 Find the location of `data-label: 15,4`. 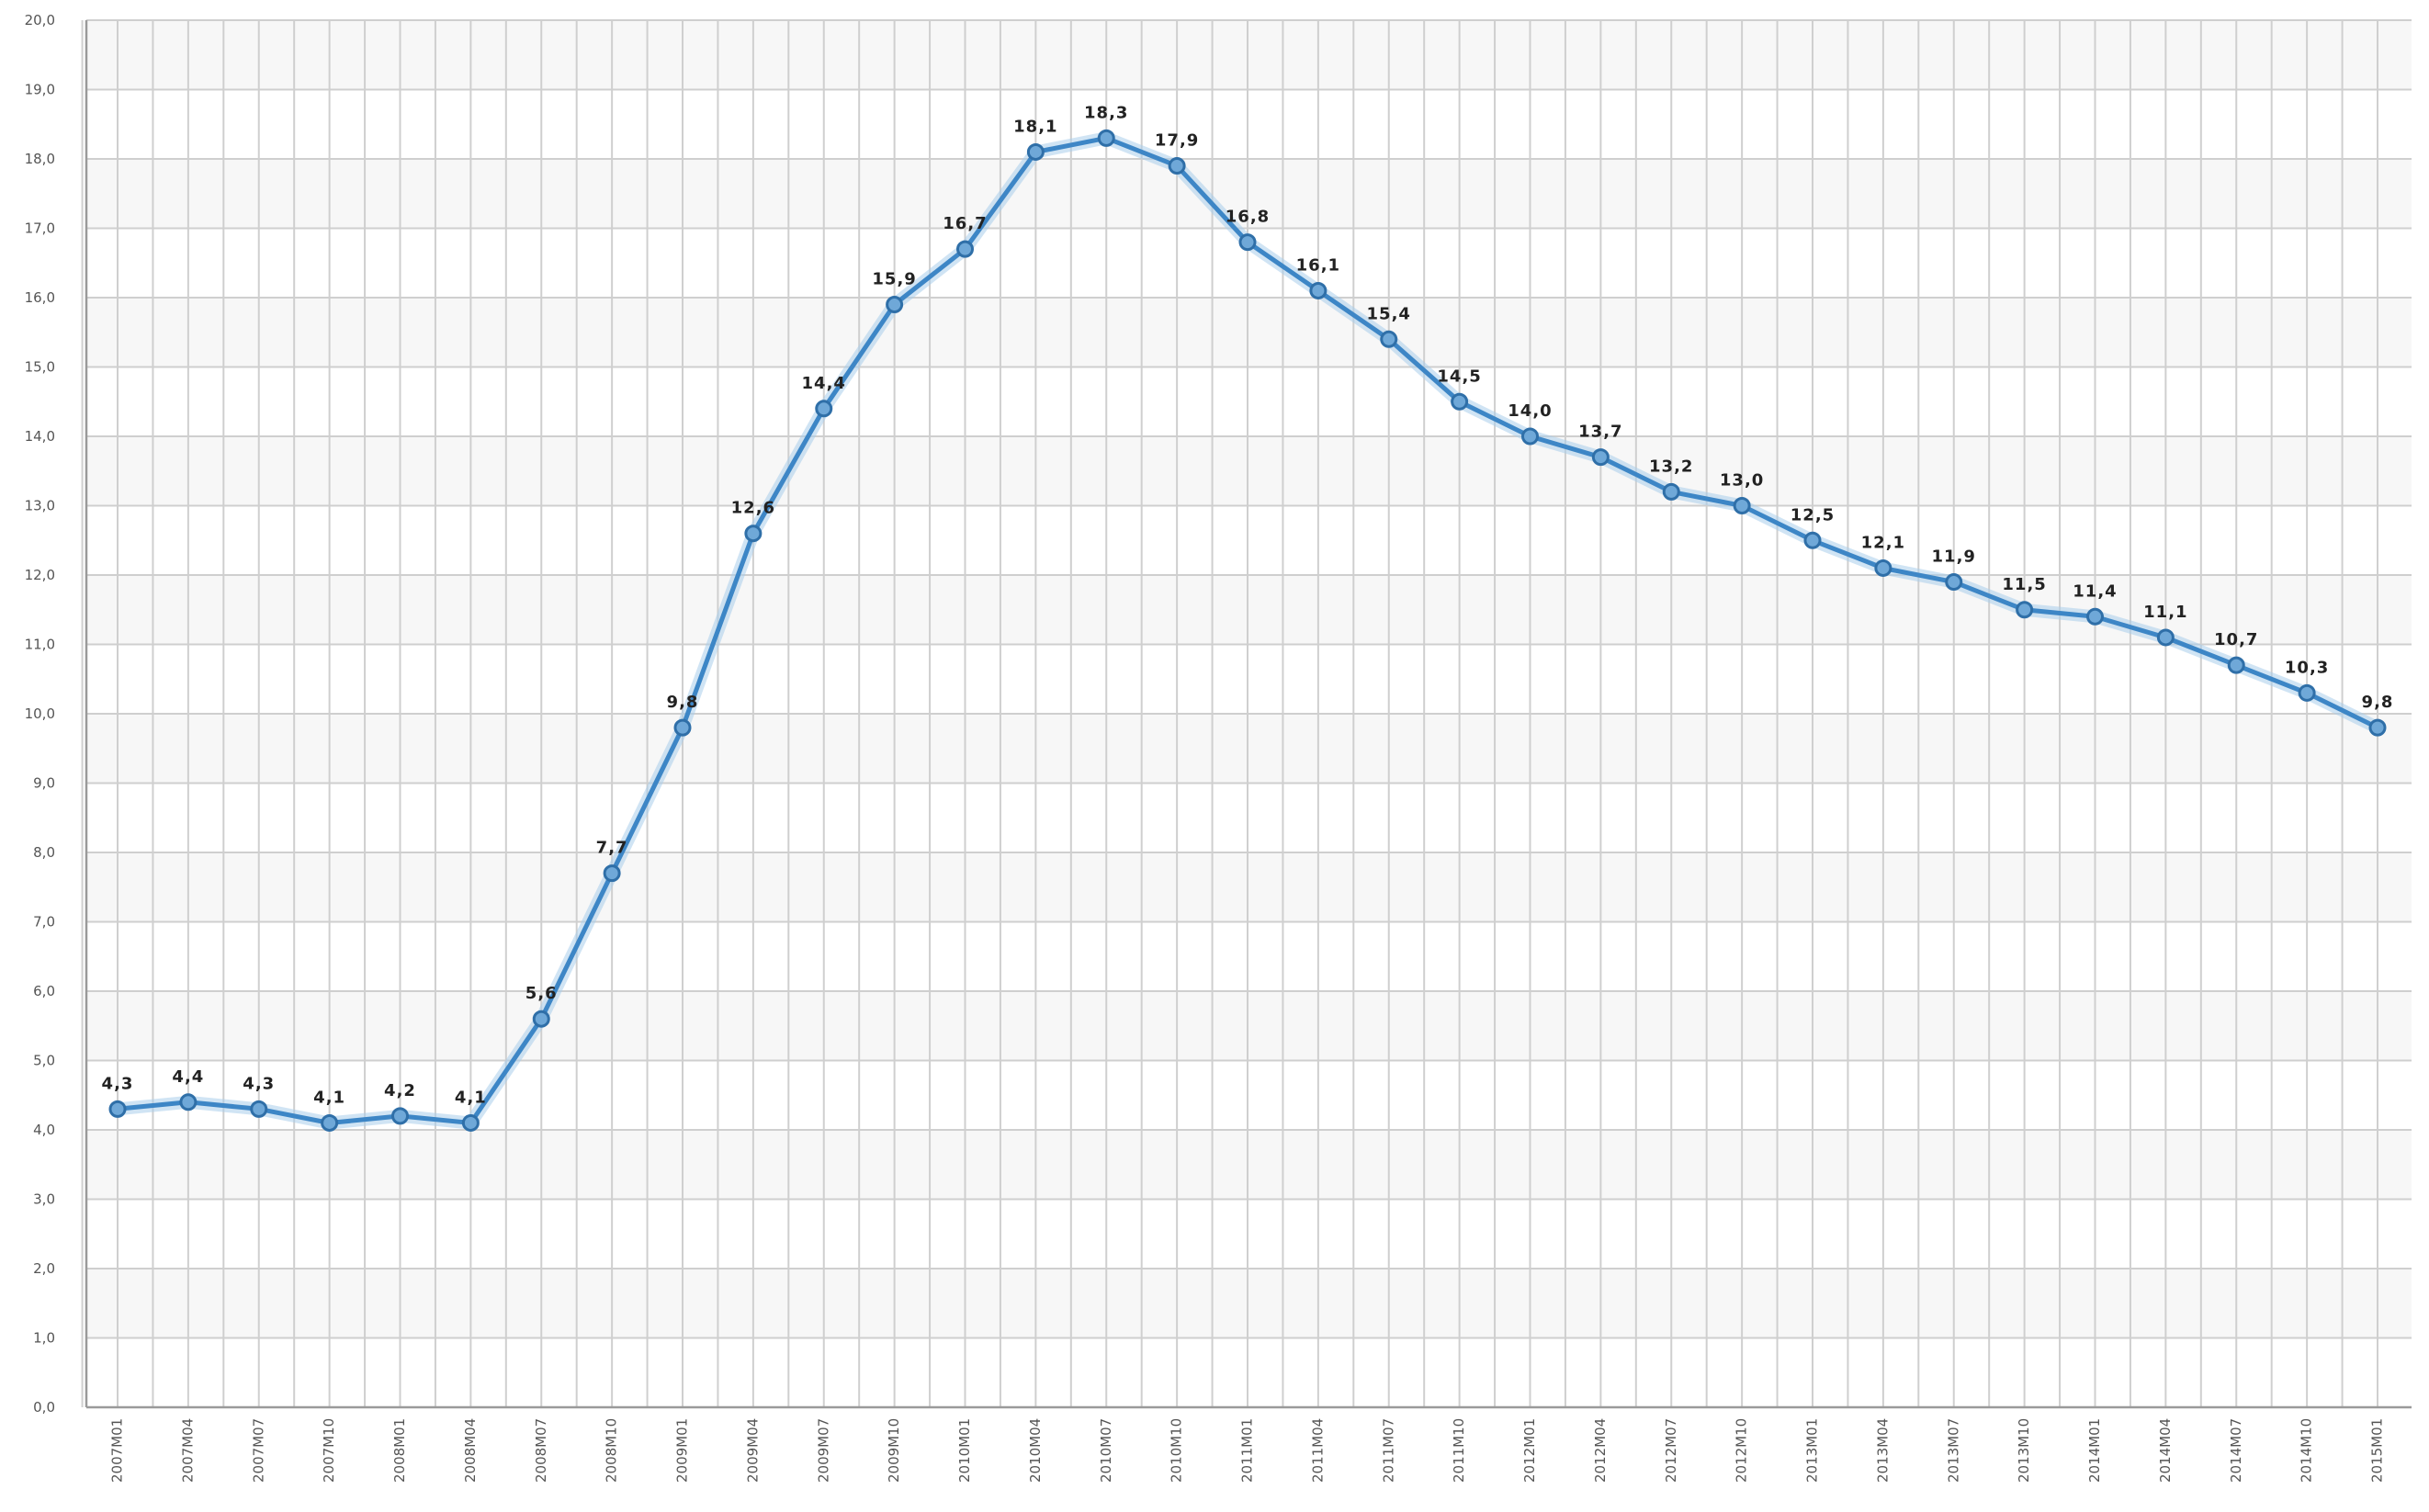

data-label: 15,4 is located at coordinates (1389, 313).